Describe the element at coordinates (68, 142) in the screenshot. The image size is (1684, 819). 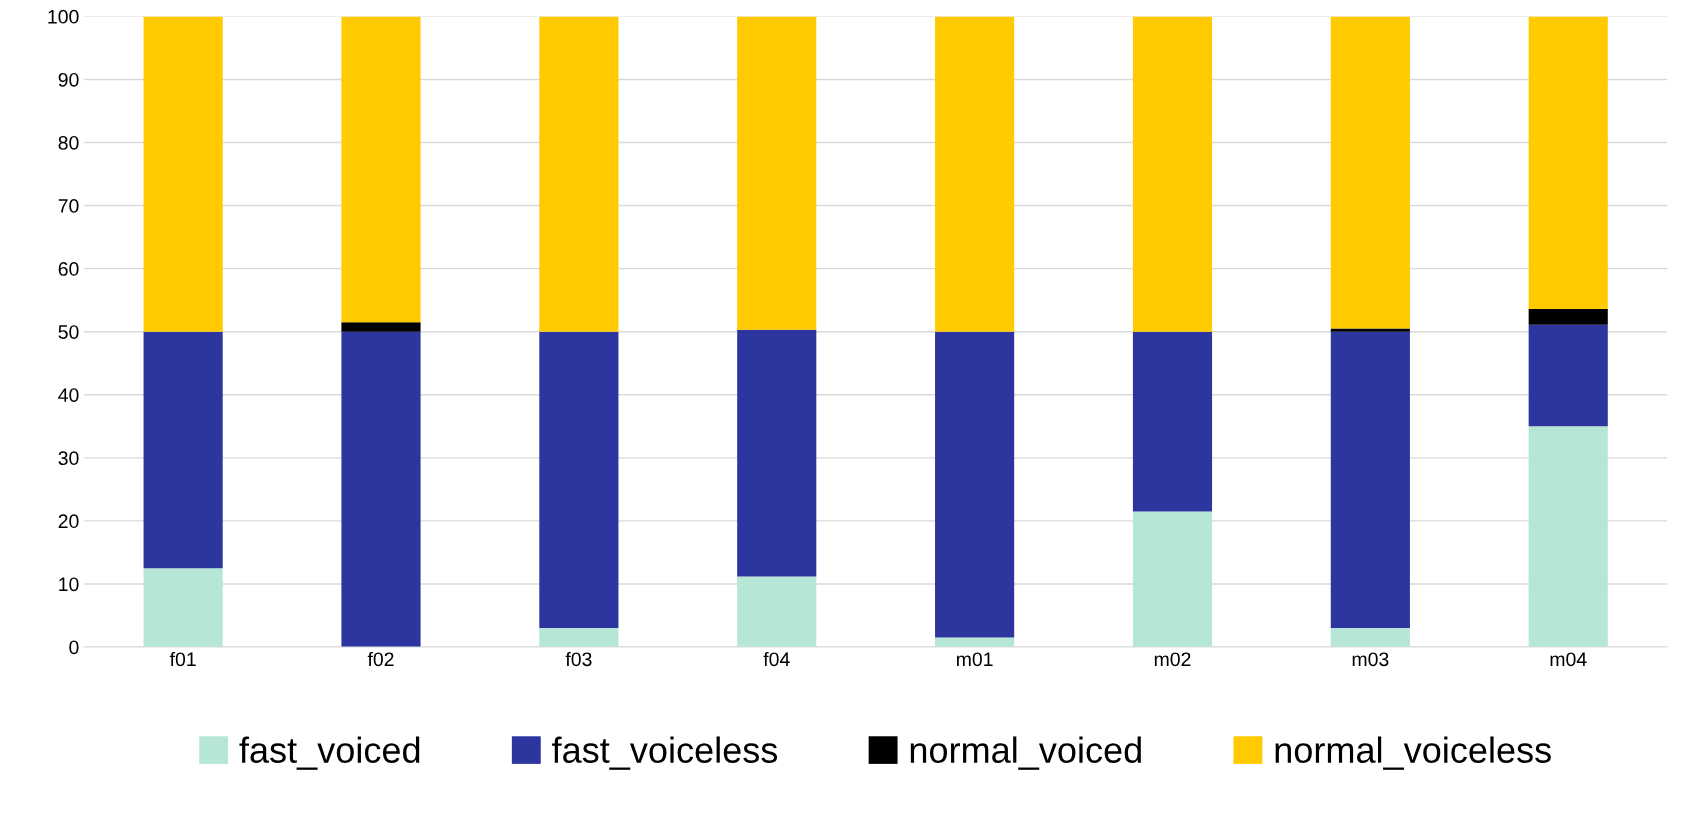
I see `y-tick-label: 80` at that location.